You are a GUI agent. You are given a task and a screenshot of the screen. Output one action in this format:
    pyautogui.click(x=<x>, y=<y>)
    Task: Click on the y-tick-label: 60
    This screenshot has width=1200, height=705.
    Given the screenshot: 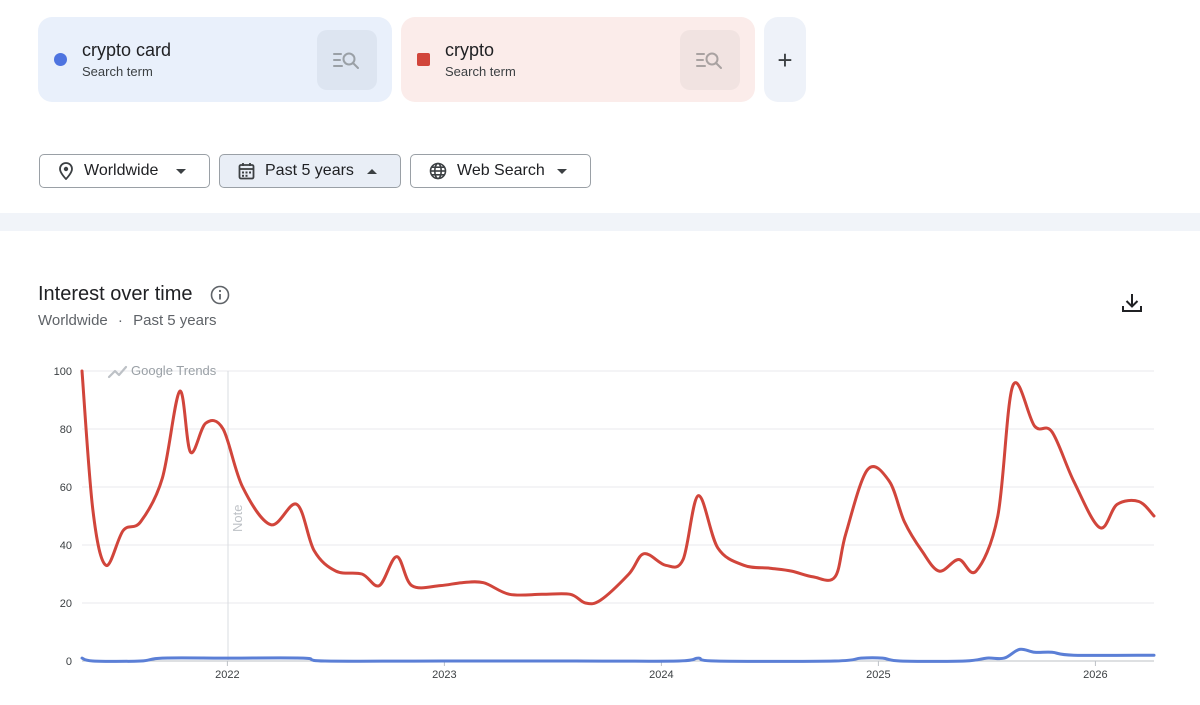 What is the action you would take?
    pyautogui.click(x=66, y=488)
    